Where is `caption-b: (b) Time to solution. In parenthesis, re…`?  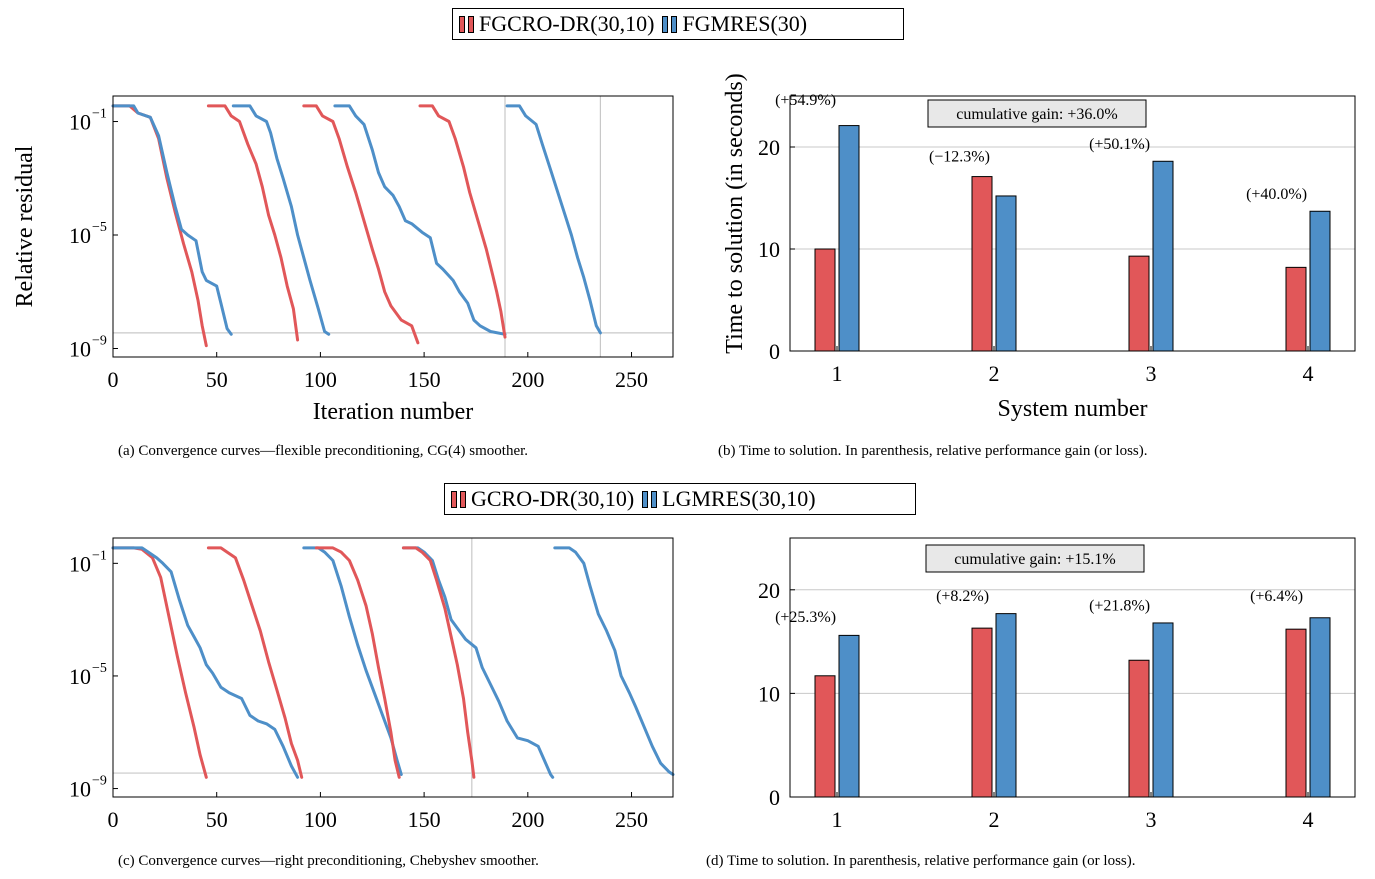 caption-b: (b) Time to solution. In parenthesis, re… is located at coordinates (933, 451).